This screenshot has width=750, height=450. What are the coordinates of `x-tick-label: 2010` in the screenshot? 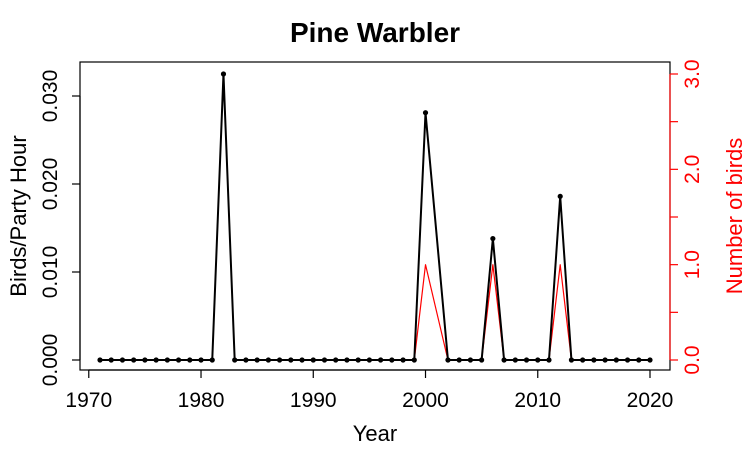 It's located at (537, 400).